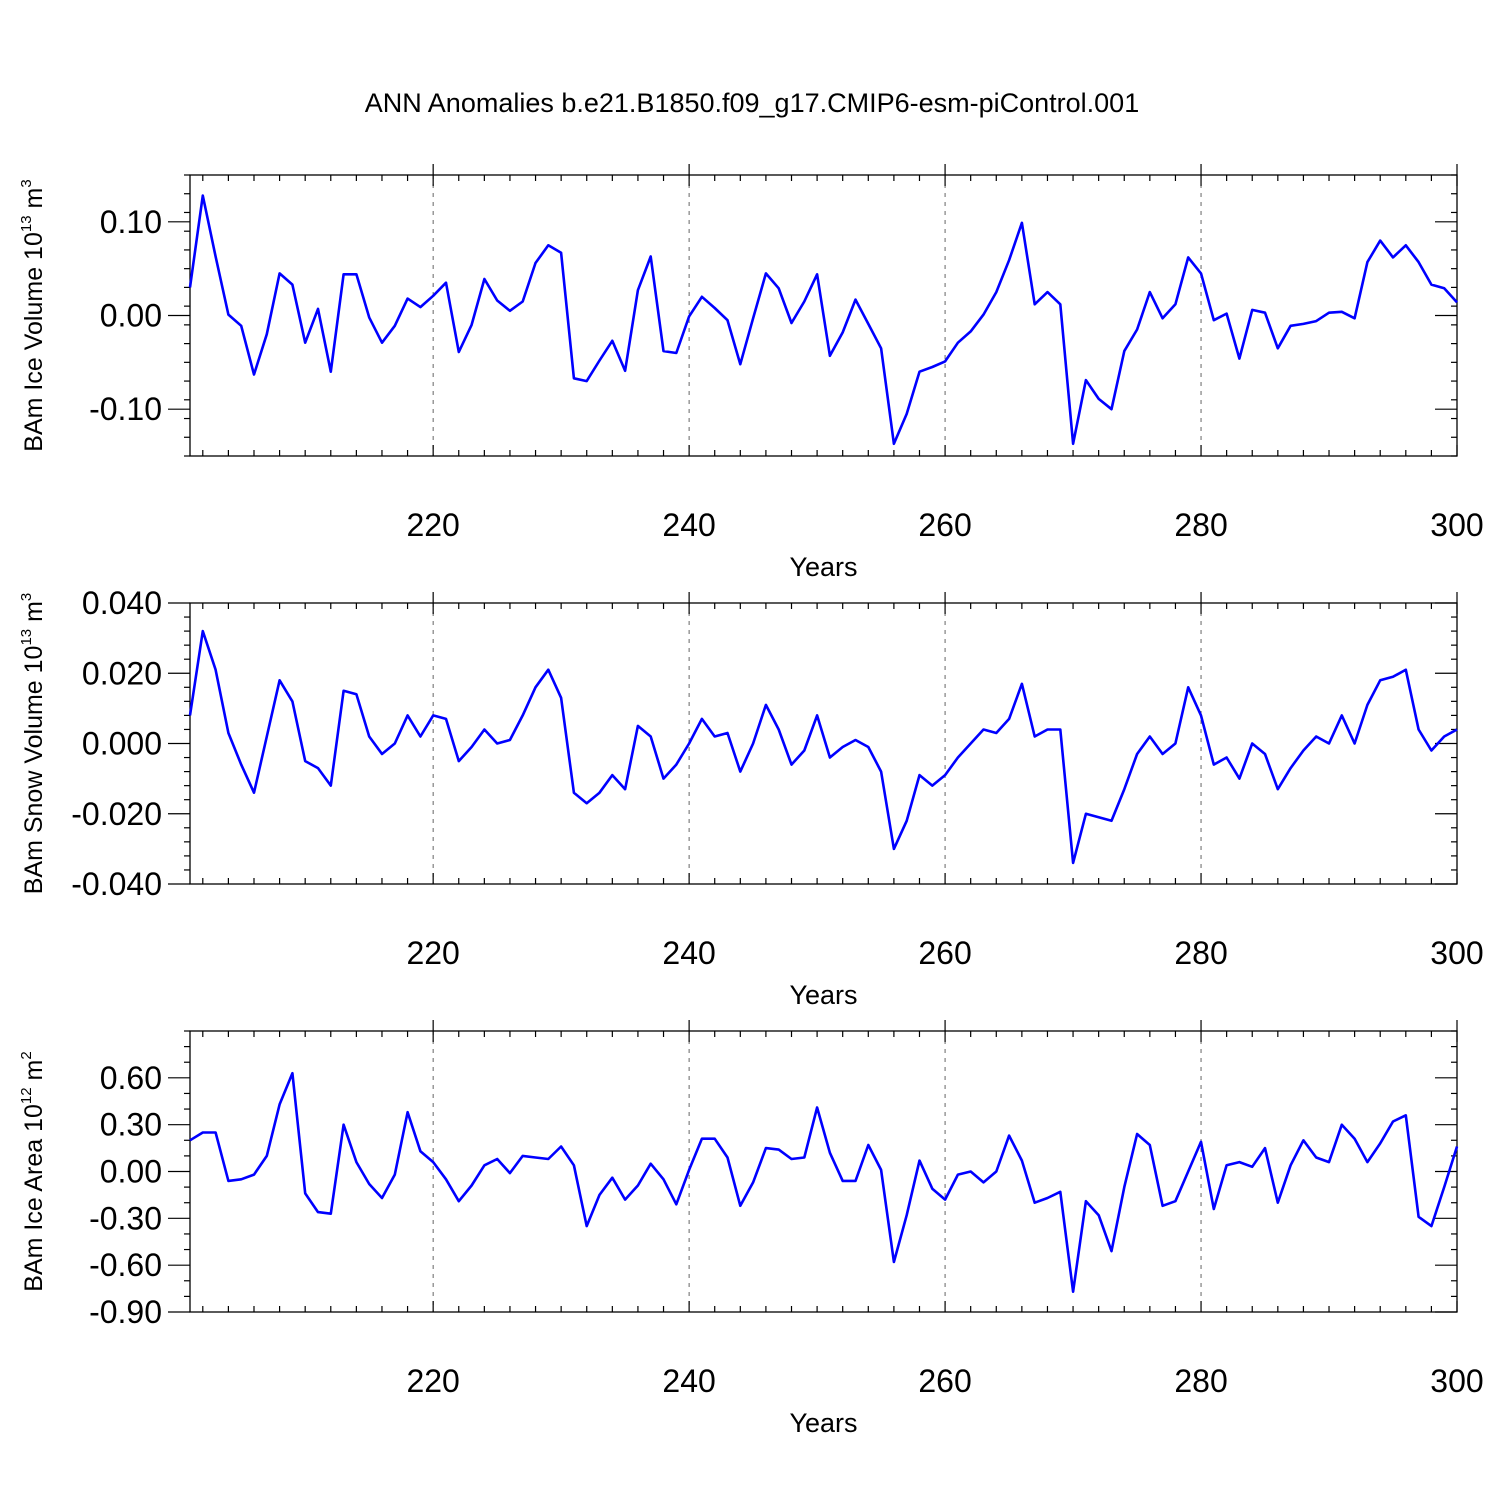 The image size is (1500, 1500). What do you see at coordinates (125, 1218) in the screenshot?
I see `y-tick-label: -0.30` at bounding box center [125, 1218].